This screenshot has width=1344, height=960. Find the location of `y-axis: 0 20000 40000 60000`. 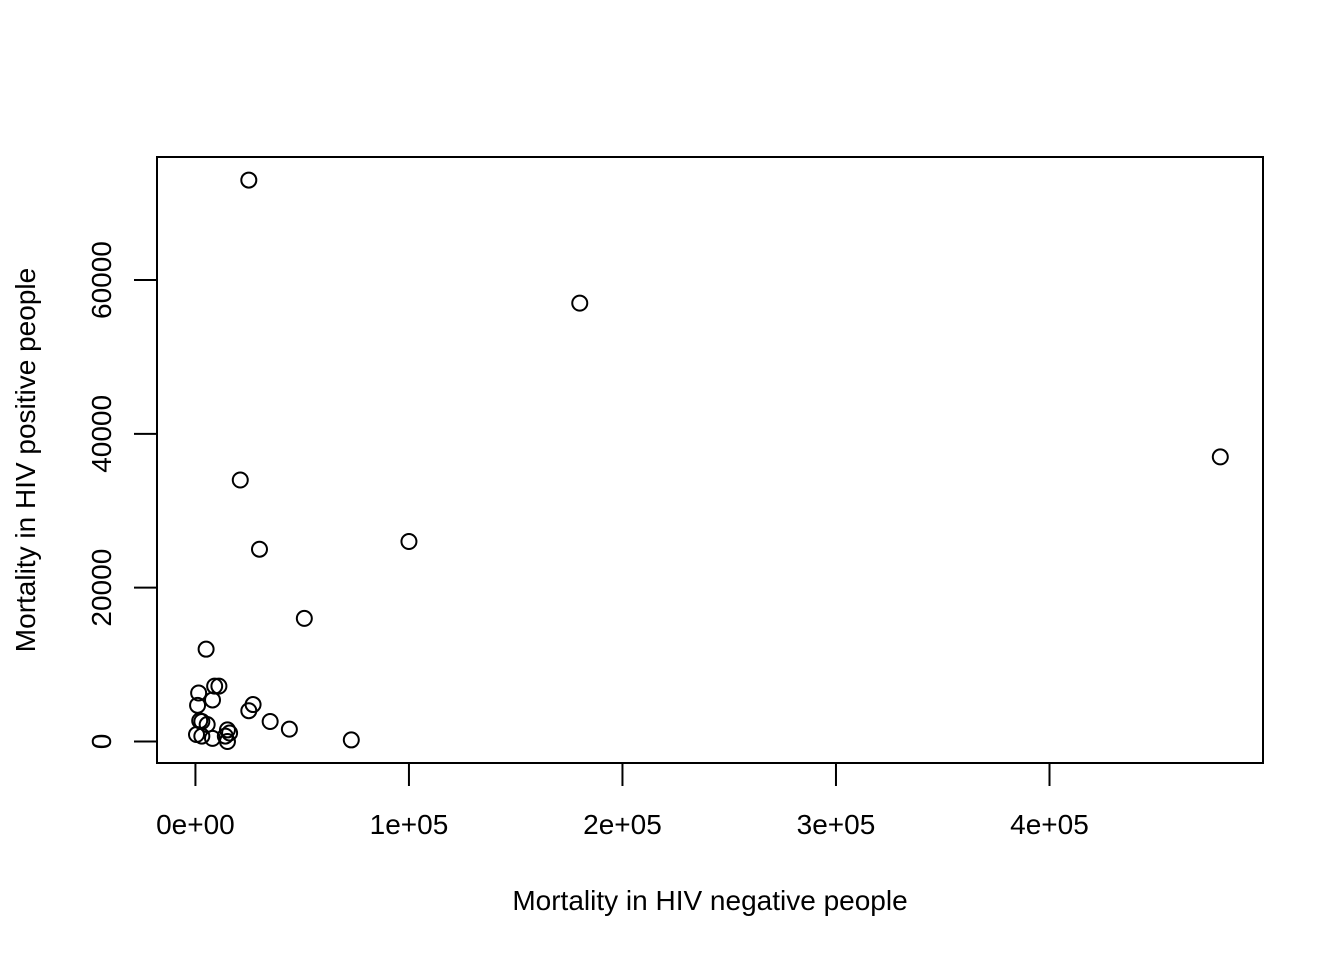

y-axis: 0 20000 40000 60000 is located at coordinates (122, 495).